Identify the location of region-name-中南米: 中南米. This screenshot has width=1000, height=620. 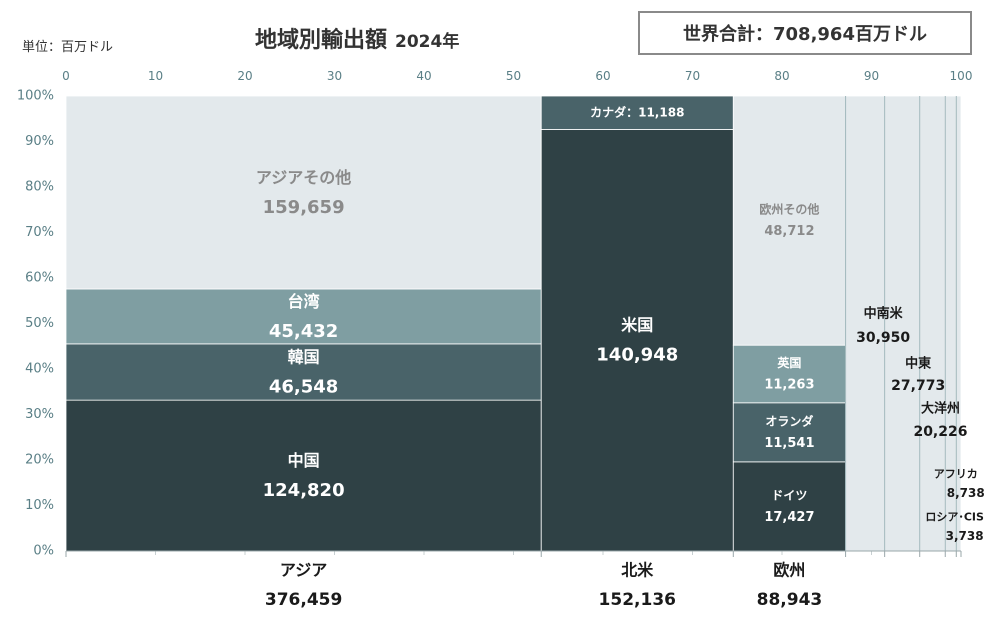
(884, 314).